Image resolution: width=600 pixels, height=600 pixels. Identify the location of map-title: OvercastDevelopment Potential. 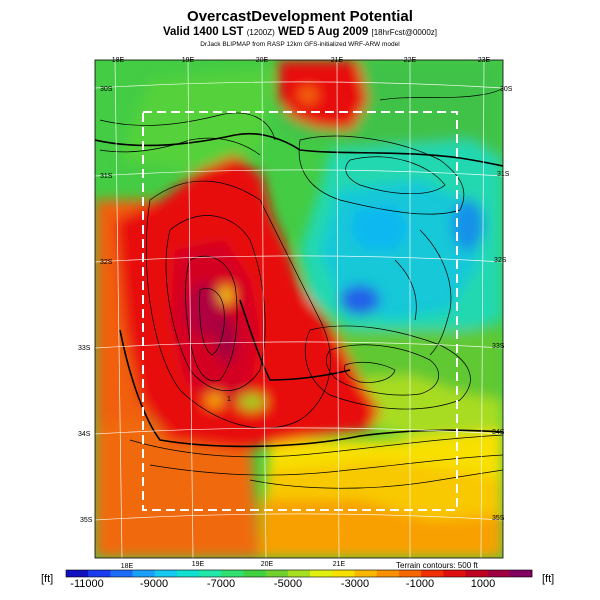
(300, 16).